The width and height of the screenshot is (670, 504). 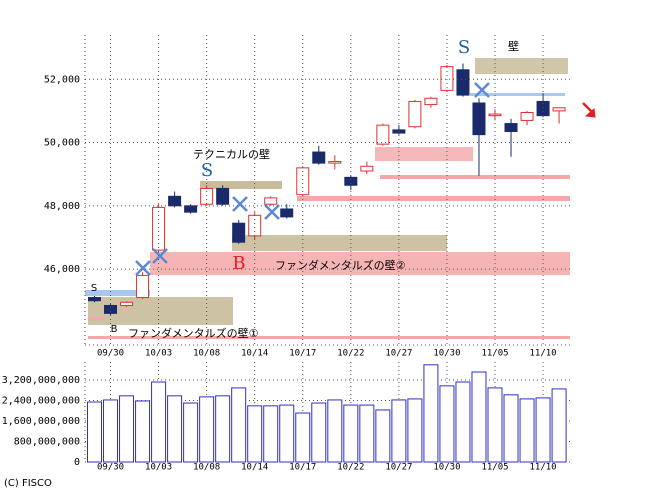 I want to click on footer: (C) FISCO, so click(x=28, y=483).